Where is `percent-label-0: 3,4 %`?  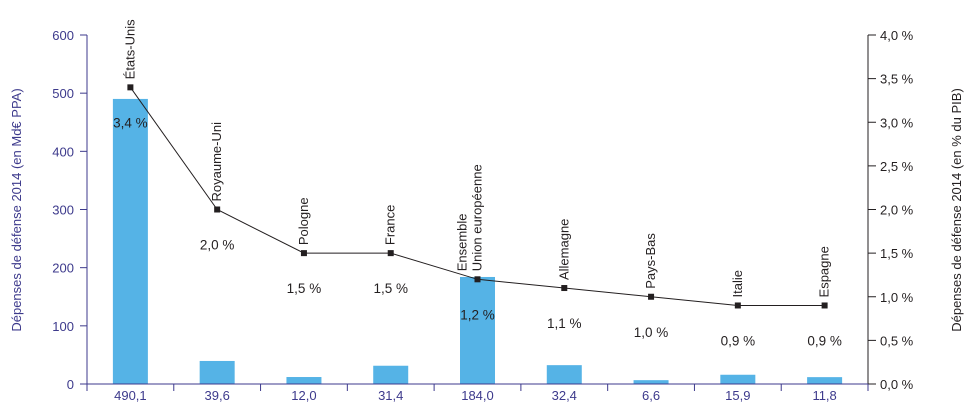
percent-label-0: 3,4 % is located at coordinates (130, 122).